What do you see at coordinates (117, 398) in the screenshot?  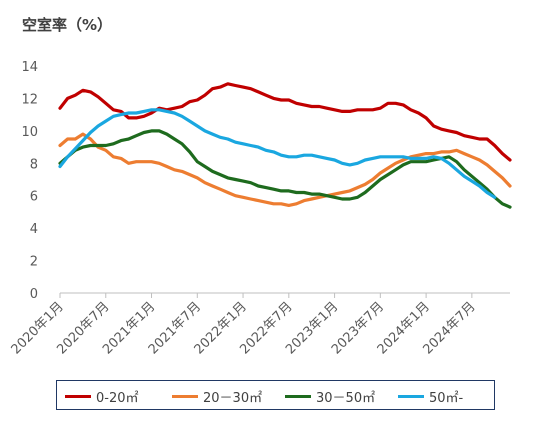 I see `legend-label-0-20: 0-20㎡` at bounding box center [117, 398].